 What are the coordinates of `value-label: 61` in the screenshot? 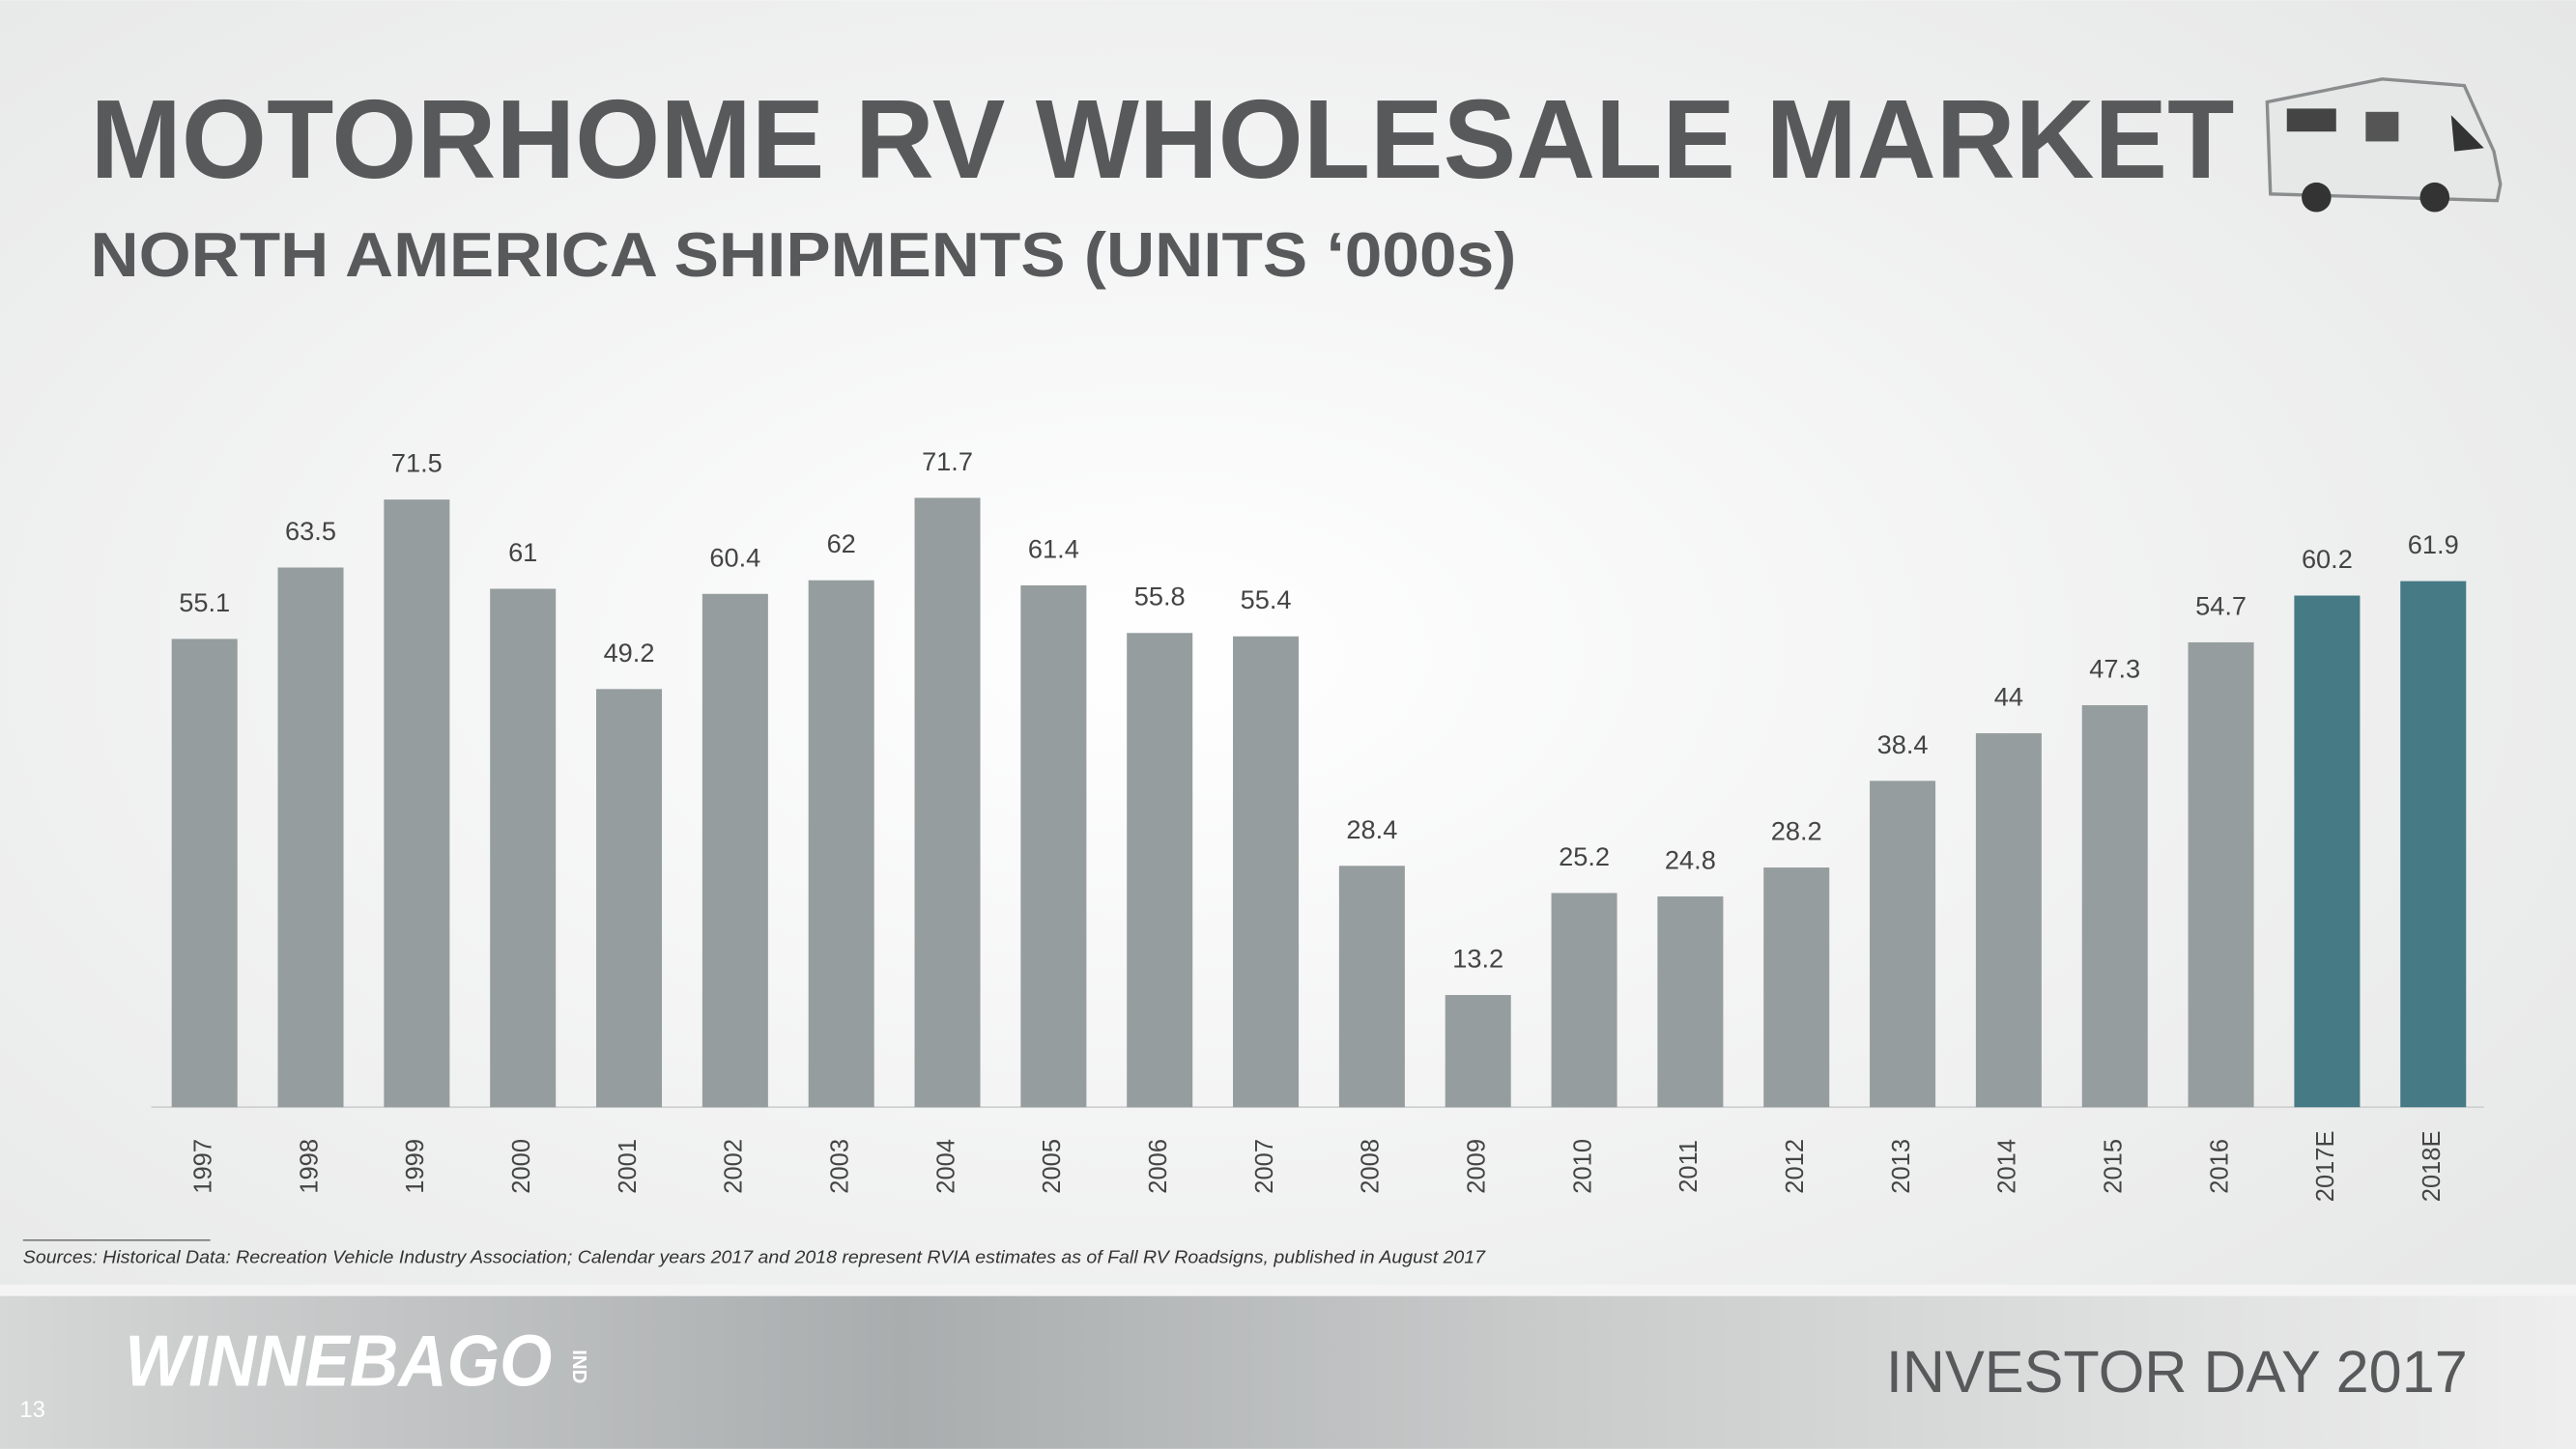 It's located at (523, 552).